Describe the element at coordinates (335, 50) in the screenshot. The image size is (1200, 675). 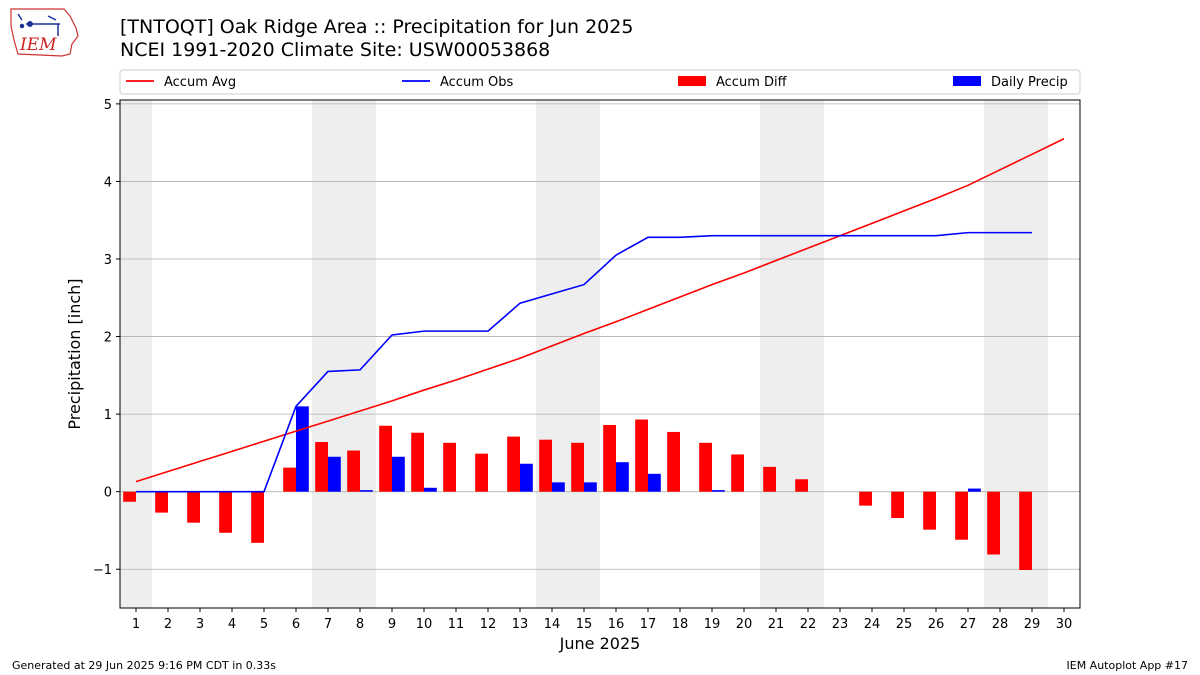
I see `chart-subtitle: NCEI 1991-2020 Climate Site: USW00053868` at that location.